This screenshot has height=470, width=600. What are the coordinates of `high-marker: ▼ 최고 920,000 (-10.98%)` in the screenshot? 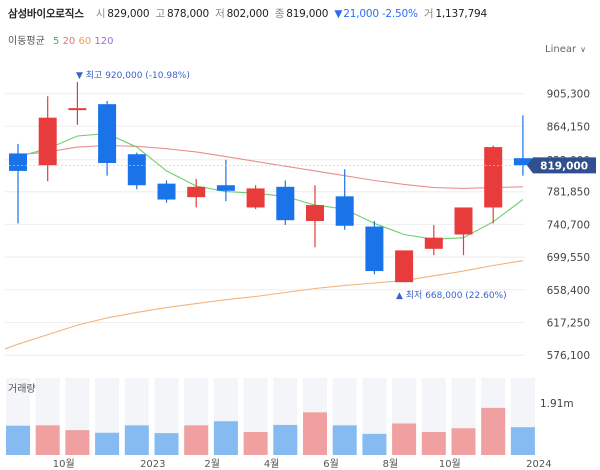 It's located at (133, 75).